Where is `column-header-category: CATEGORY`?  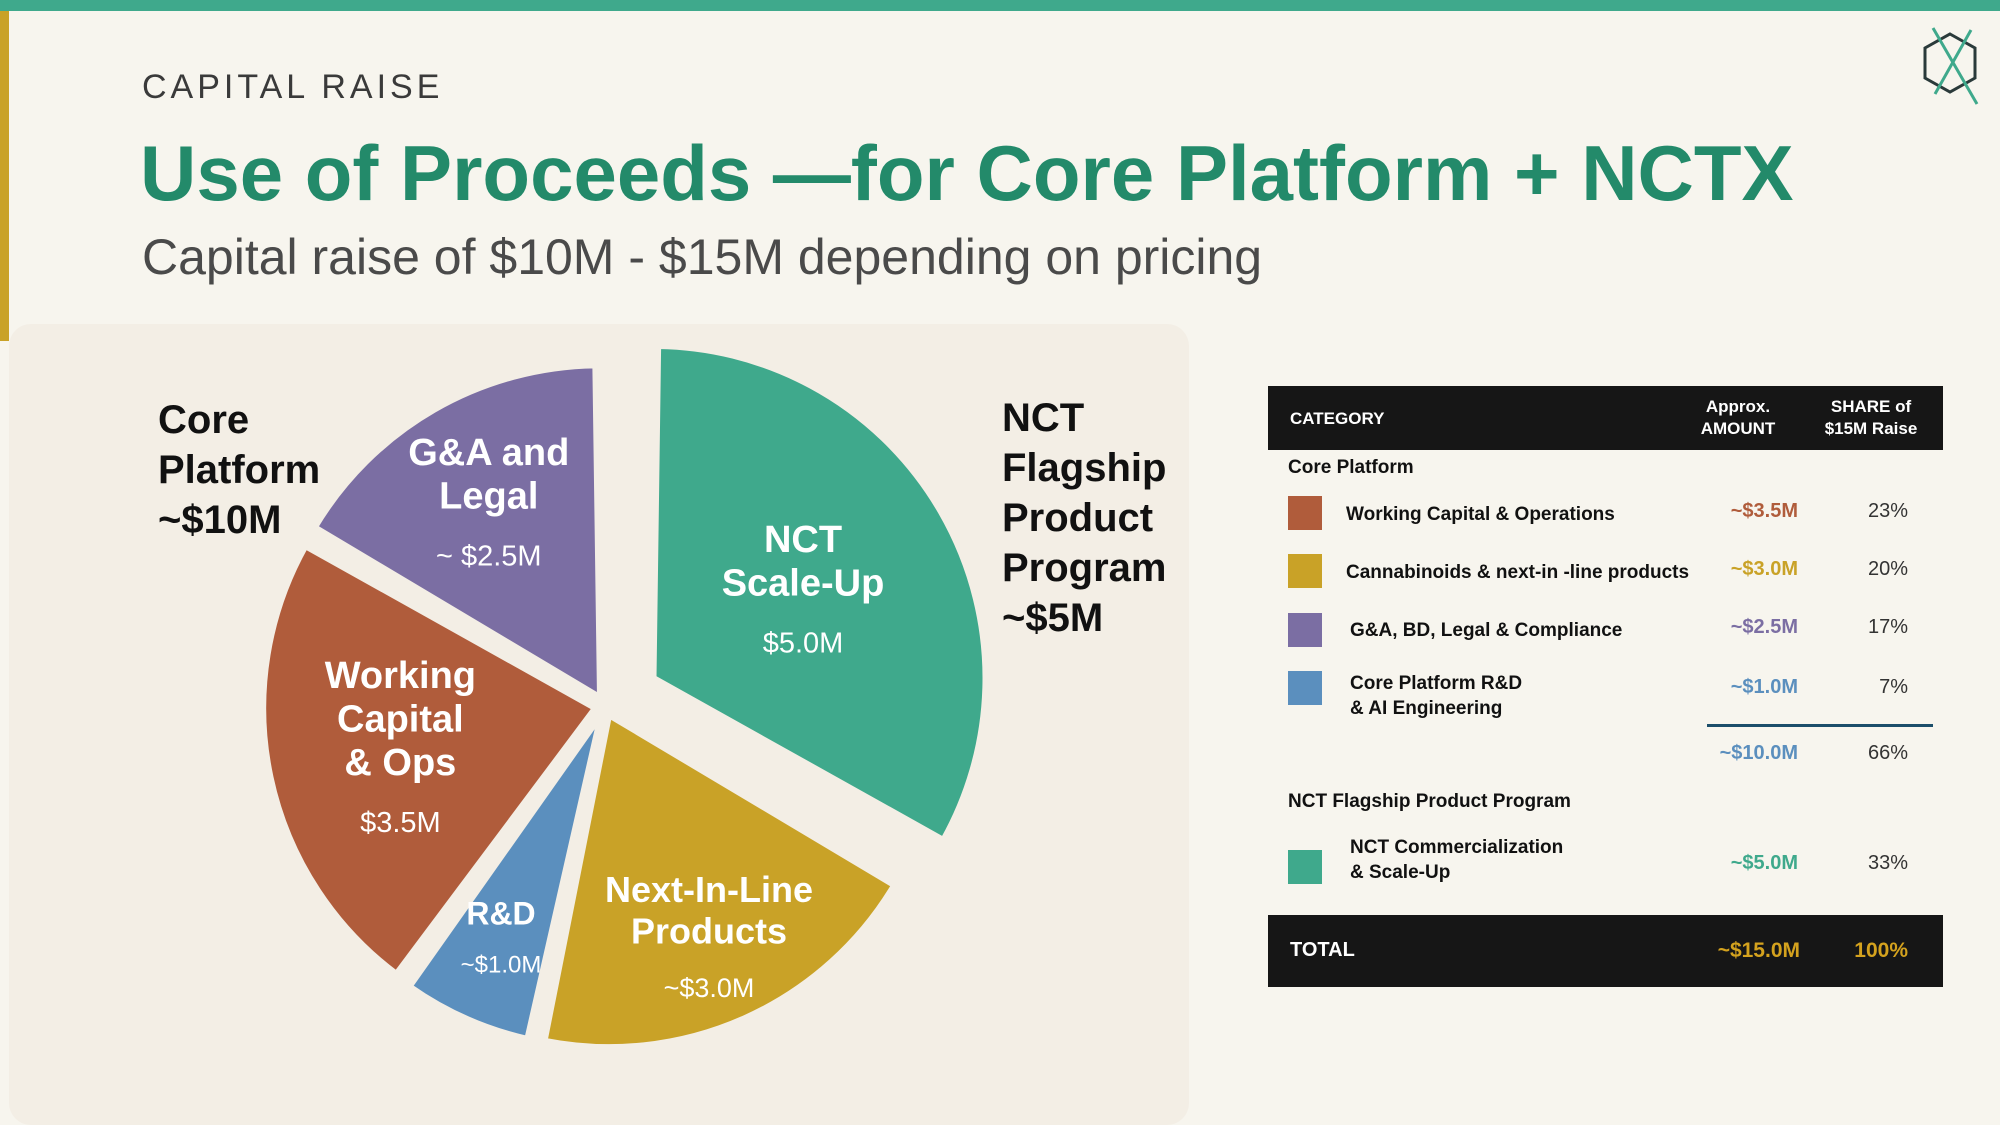 column-header-category: CATEGORY is located at coordinates (1337, 418).